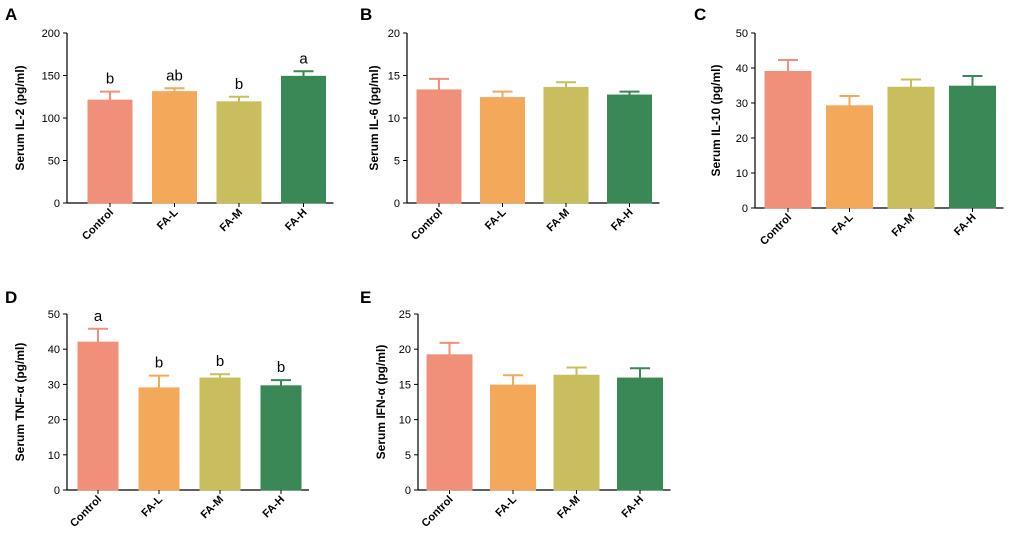 Image resolution: width=1021 pixels, height=550 pixels. What do you see at coordinates (239, 152) in the screenshot?
I see `bar-a-fa-m` at bounding box center [239, 152].